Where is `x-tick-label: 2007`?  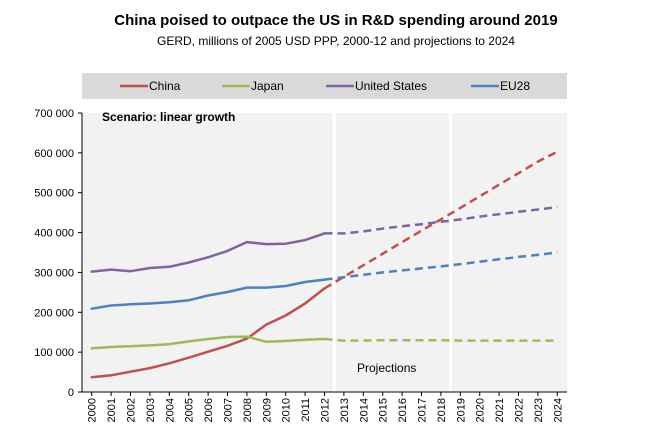
x-tick-label: 2007 is located at coordinates (229, 410).